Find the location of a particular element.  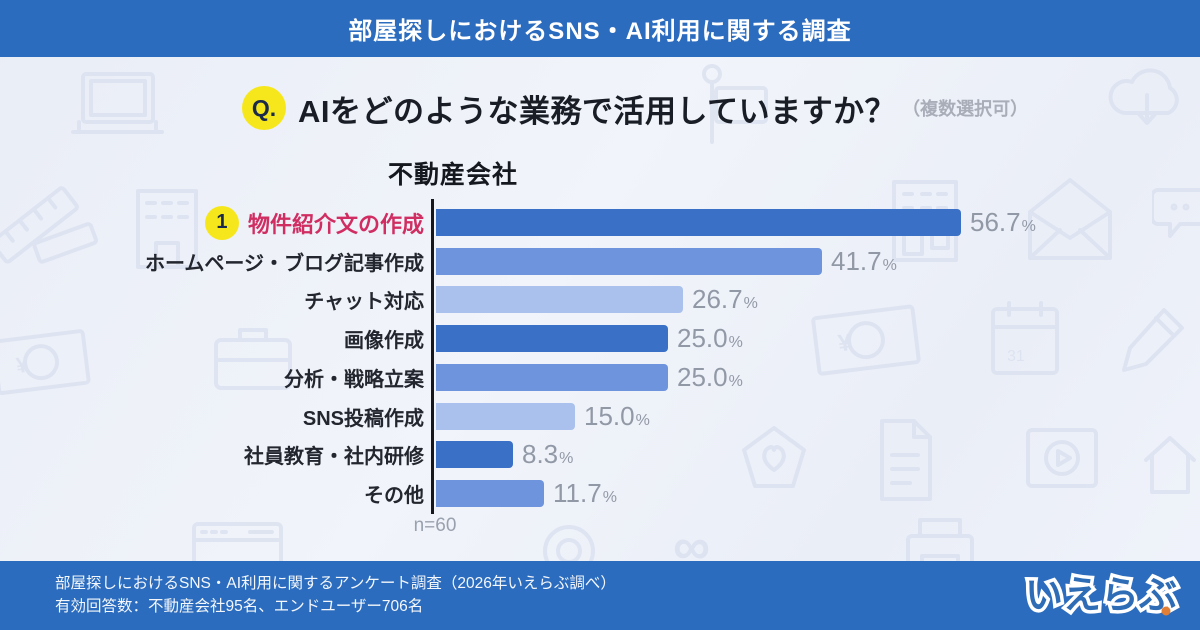

bar-label: 分析・戦略立案 is located at coordinates (354, 377).